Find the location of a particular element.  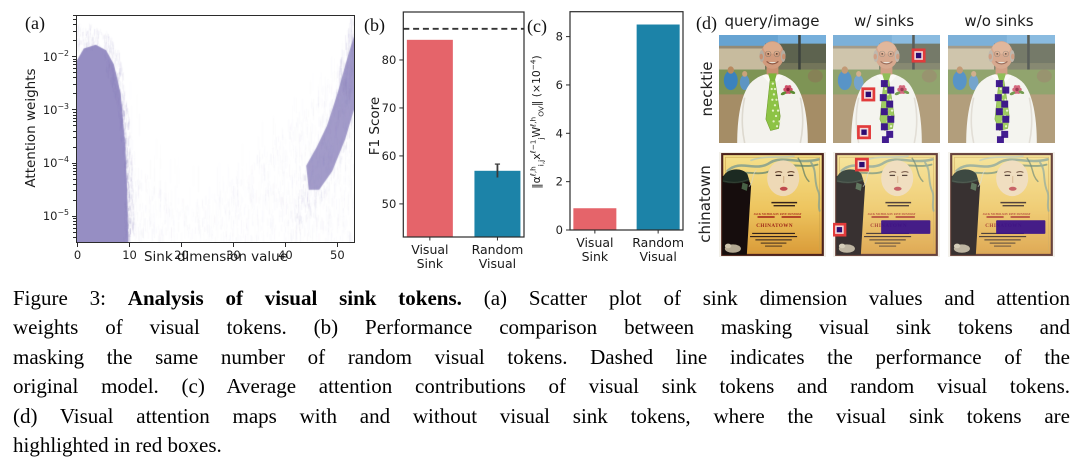

eye-left is located at coordinates (996, 54).